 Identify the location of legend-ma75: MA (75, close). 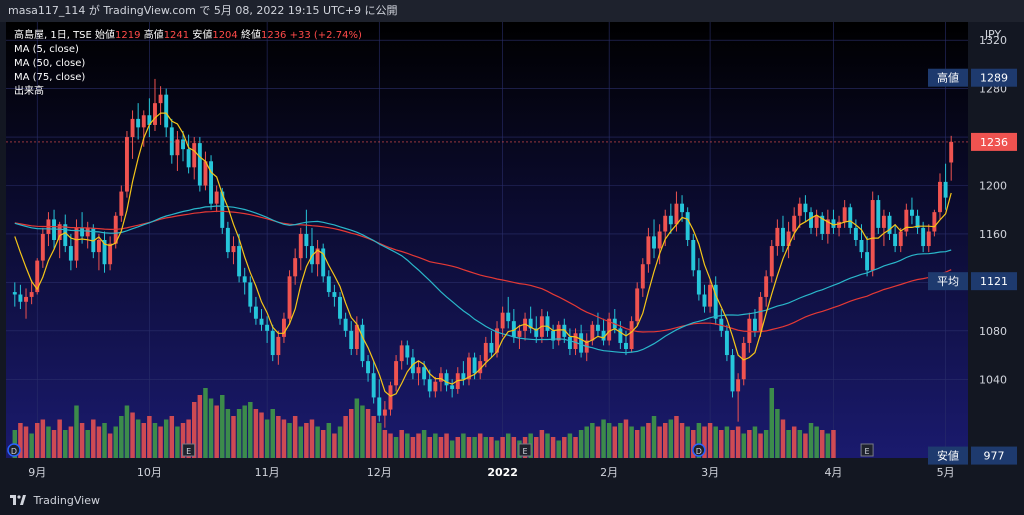
(50, 77).